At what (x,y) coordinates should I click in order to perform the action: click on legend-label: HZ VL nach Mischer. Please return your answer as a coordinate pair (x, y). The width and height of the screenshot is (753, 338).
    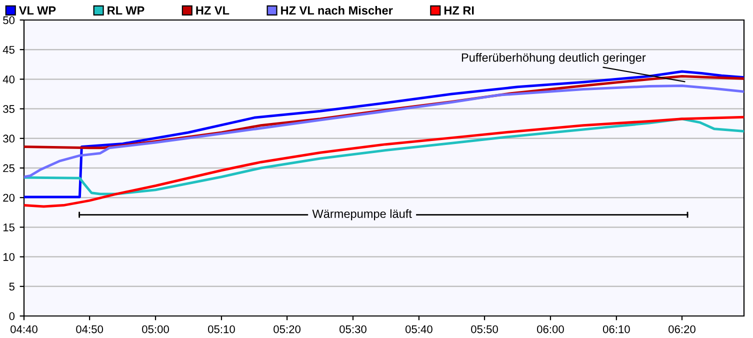
    Looking at the image, I should click on (337, 10).